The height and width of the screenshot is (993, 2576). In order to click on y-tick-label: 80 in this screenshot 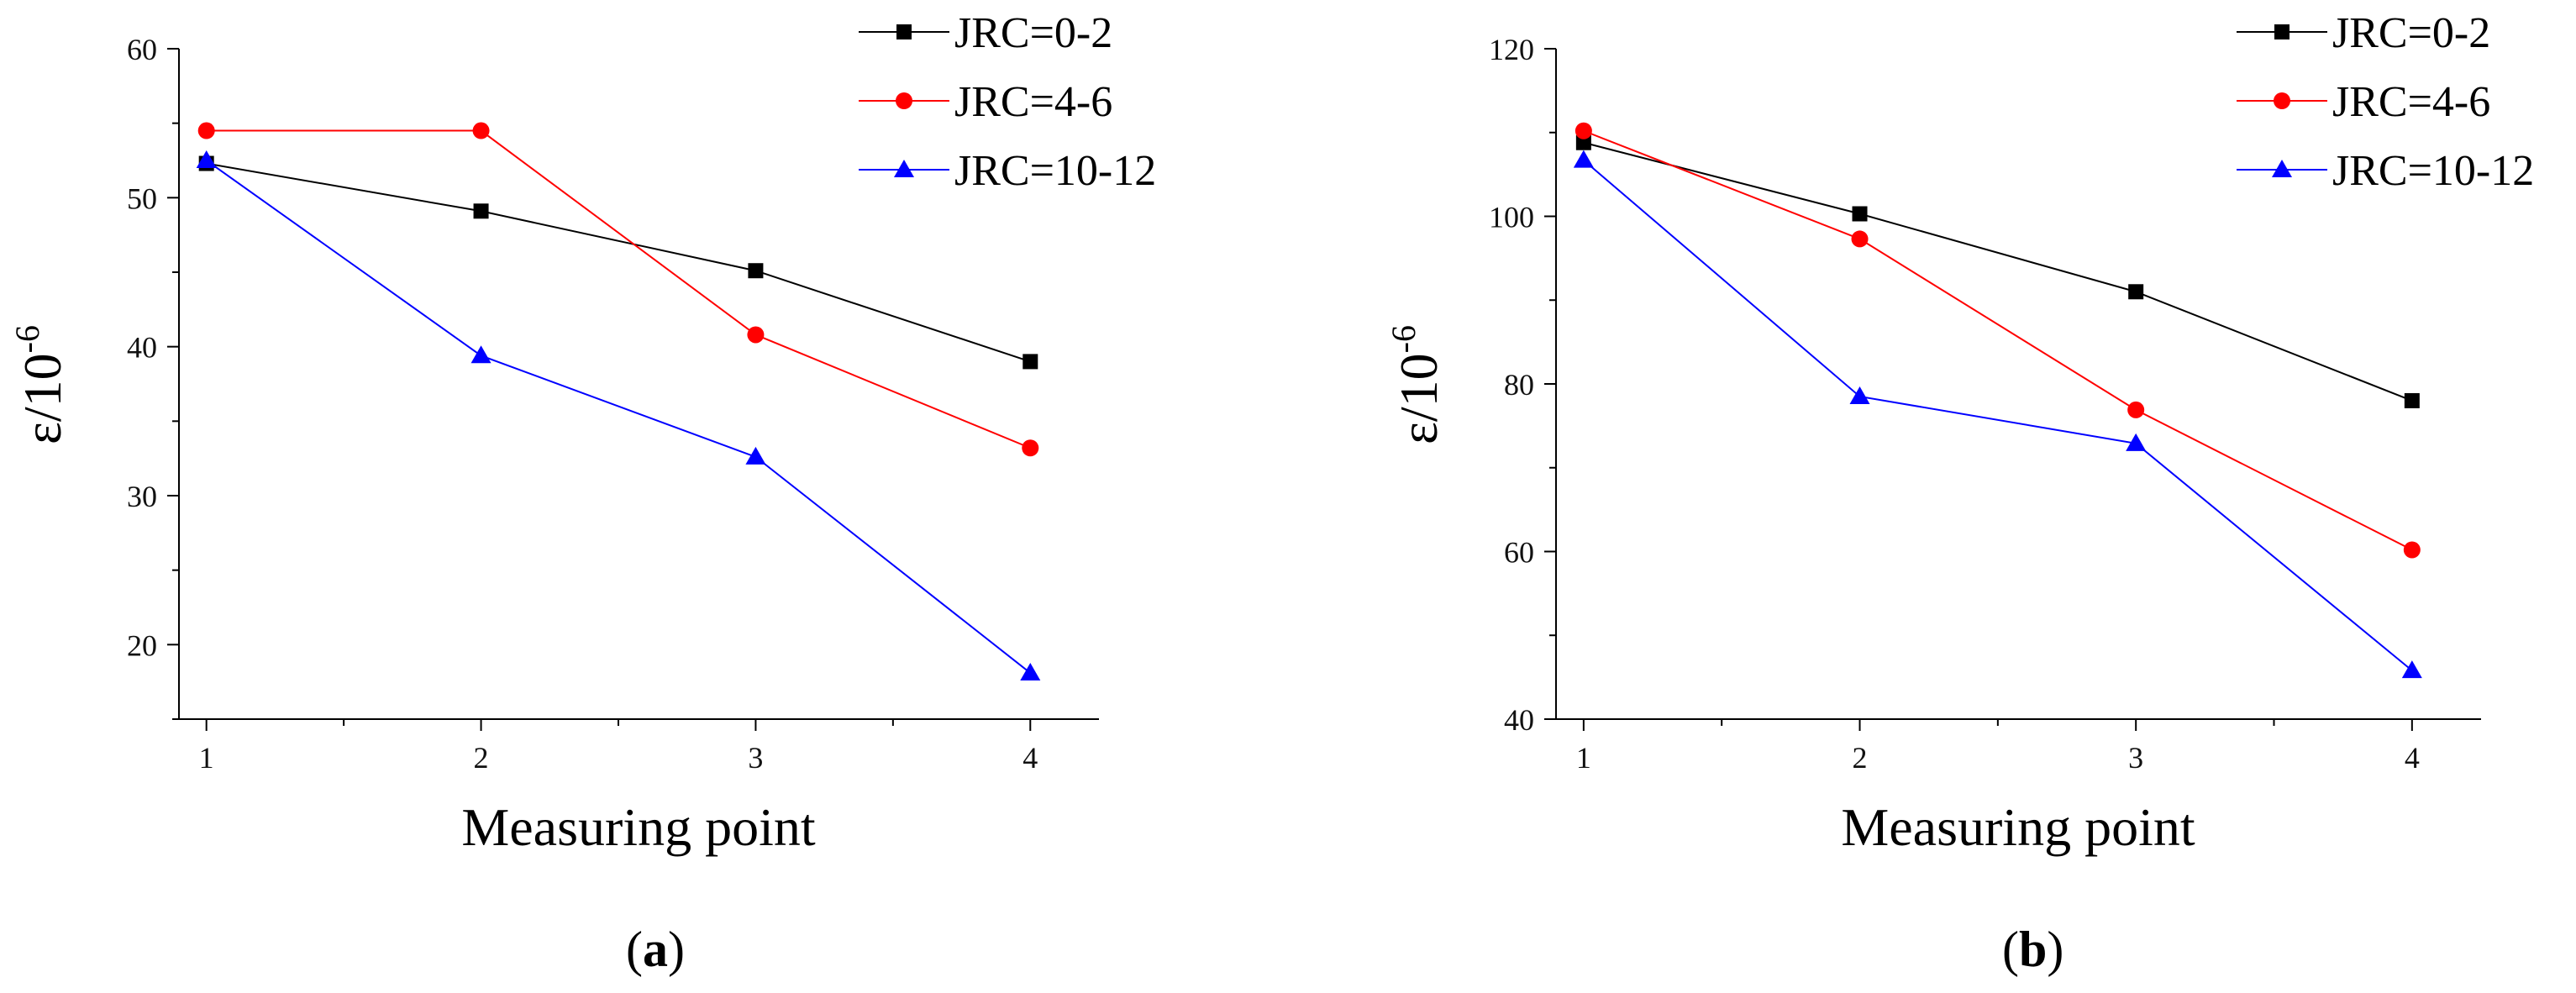, I will do `click(1519, 385)`.